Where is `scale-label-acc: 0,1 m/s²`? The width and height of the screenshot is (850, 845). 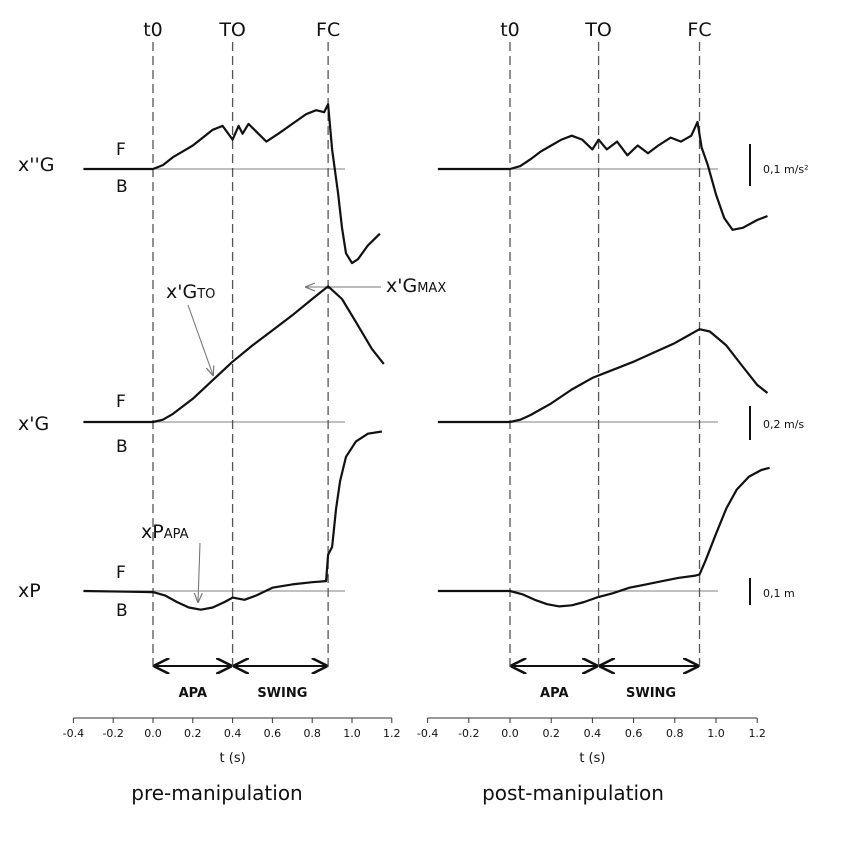
scale-label-acc: 0,1 m/s² is located at coordinates (786, 169).